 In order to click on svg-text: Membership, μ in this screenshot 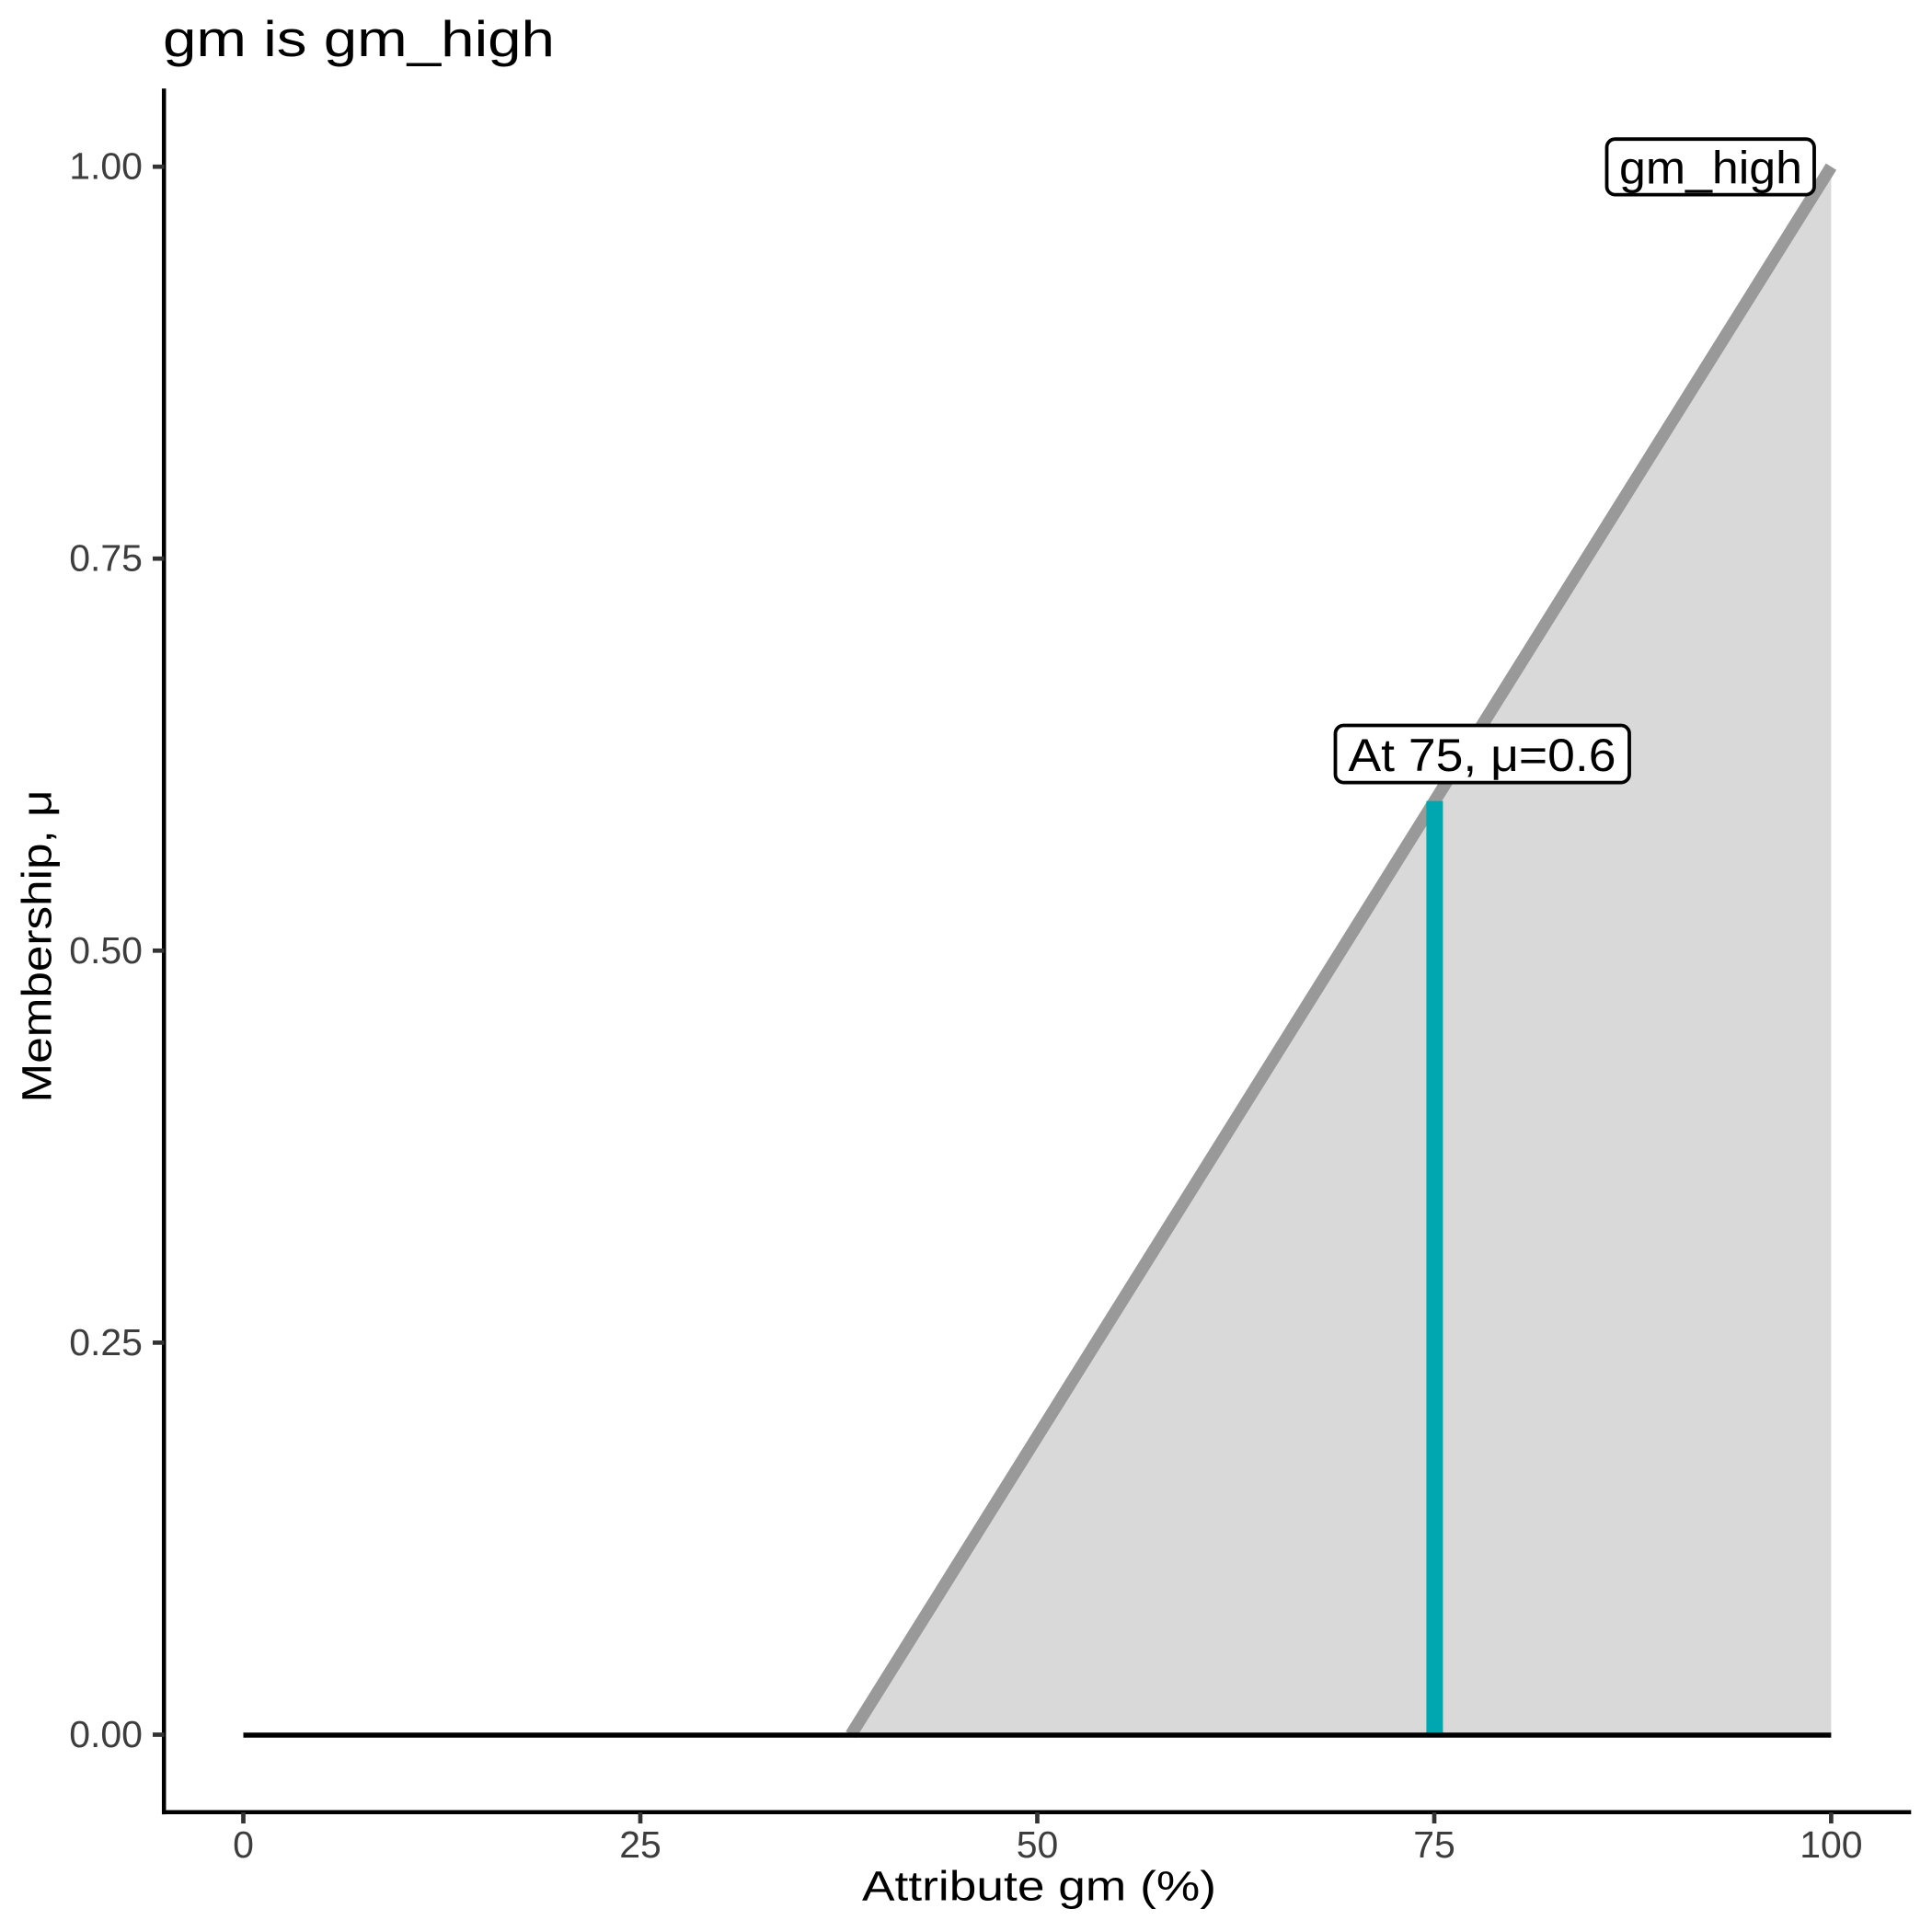, I will do `click(37, 947)`.